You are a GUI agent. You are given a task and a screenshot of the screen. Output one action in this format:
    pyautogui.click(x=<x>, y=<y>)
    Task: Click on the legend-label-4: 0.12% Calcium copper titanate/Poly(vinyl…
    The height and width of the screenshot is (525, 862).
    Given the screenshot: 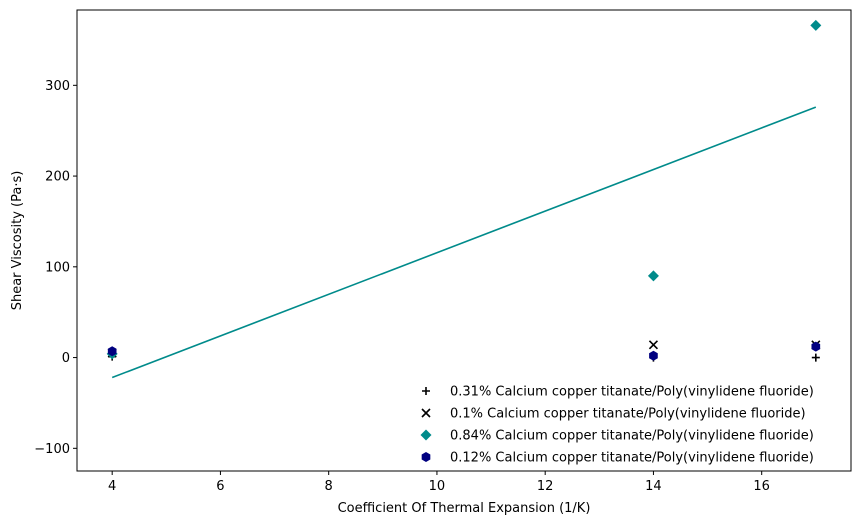 What is the action you would take?
    pyautogui.click(x=632, y=458)
    